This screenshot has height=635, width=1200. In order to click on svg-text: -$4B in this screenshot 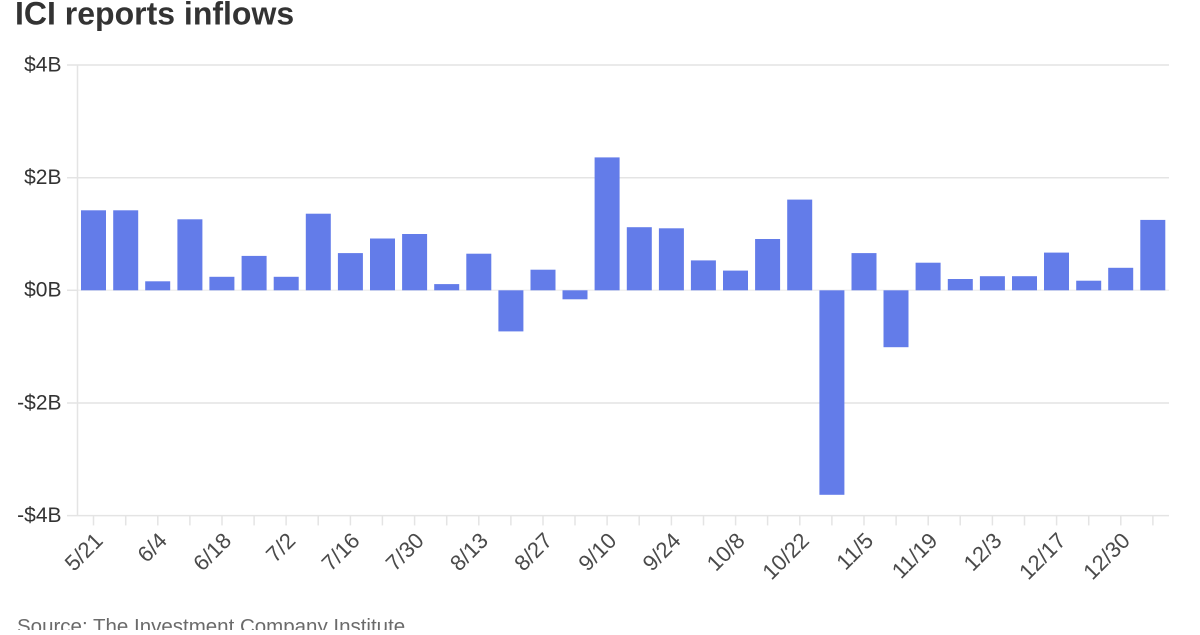, I will do `click(39, 515)`.